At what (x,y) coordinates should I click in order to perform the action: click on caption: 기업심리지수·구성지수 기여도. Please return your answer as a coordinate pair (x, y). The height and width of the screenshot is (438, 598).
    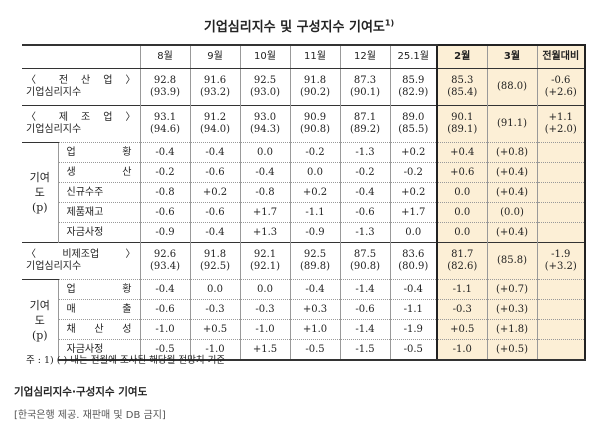
    Looking at the image, I should click on (81, 392).